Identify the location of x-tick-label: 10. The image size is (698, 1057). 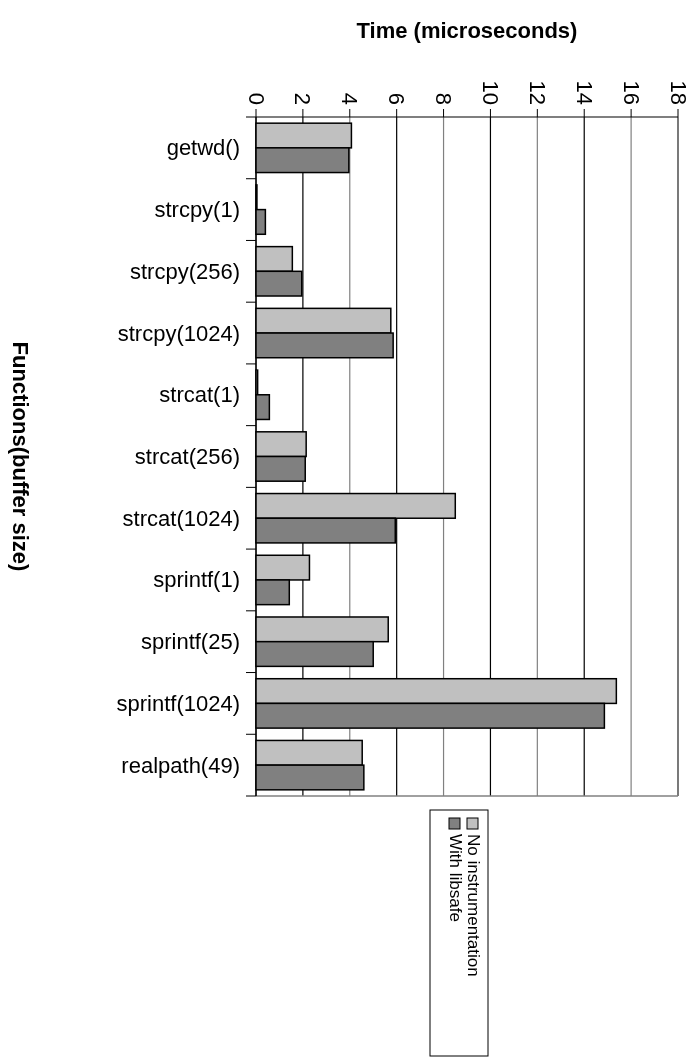
(490, 92).